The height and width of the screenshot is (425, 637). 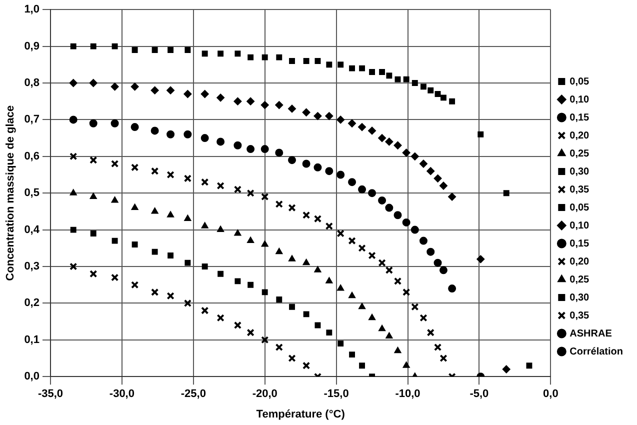 What do you see at coordinates (32, 46) in the screenshot?
I see `y-tick-label: 0,9` at bounding box center [32, 46].